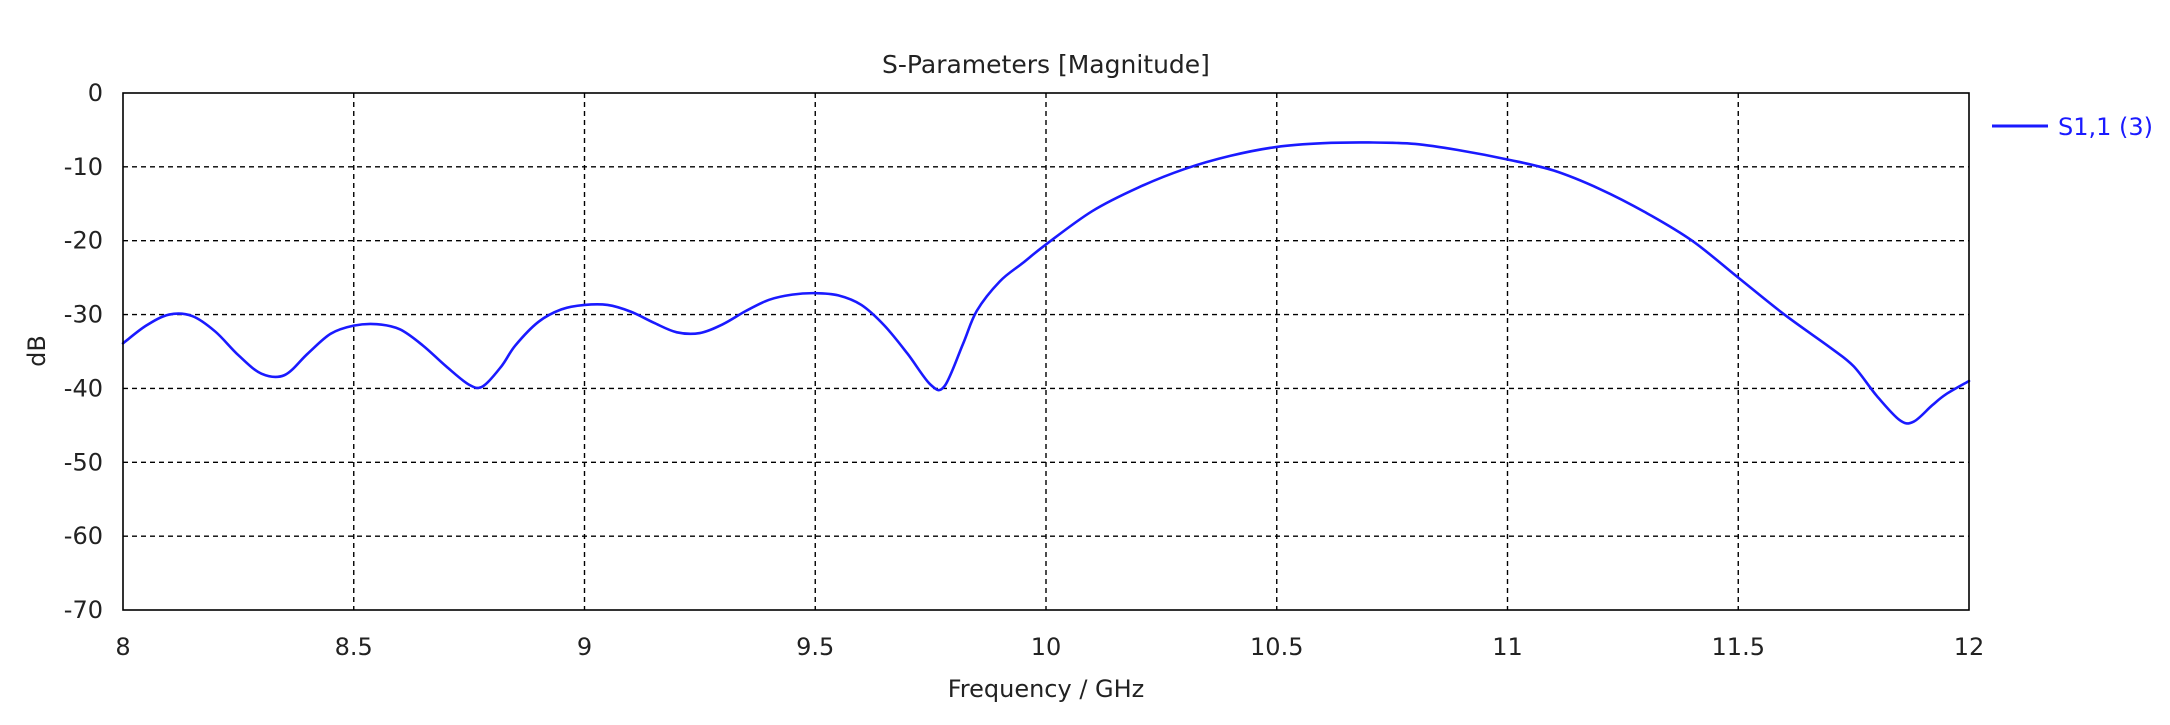 The width and height of the screenshot is (2170, 725). I want to click on legend-label: S1,1 (3), so click(2105, 127).